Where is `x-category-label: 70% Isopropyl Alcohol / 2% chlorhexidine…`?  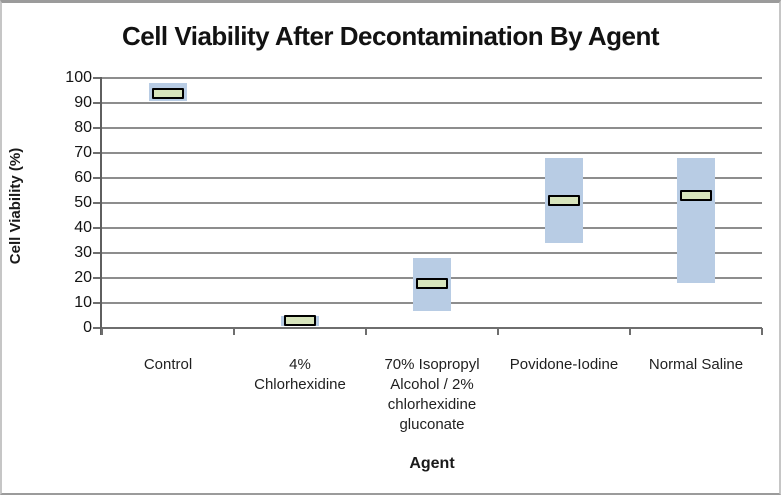 x-category-label: 70% Isopropyl Alcohol / 2% chlorhexidine… is located at coordinates (432, 394).